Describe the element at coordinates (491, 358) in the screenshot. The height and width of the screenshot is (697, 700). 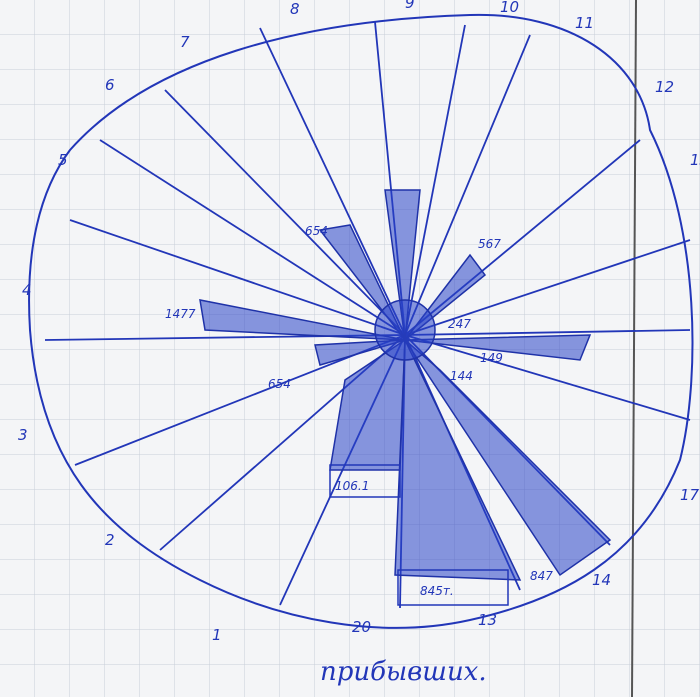
I see `value-note: 149` at that location.